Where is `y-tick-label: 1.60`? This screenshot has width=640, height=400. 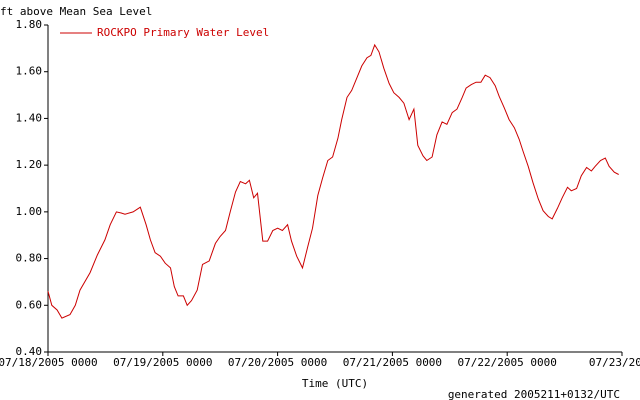
y-tick-label: 1.60 is located at coordinates (29, 71).